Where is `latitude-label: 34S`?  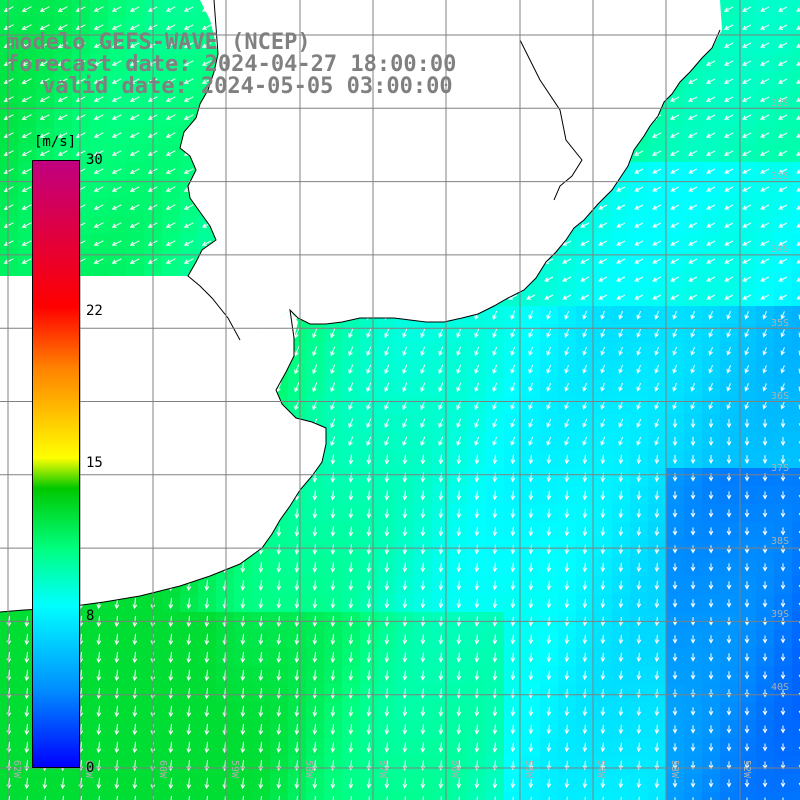 latitude-label: 34S is located at coordinates (780, 249).